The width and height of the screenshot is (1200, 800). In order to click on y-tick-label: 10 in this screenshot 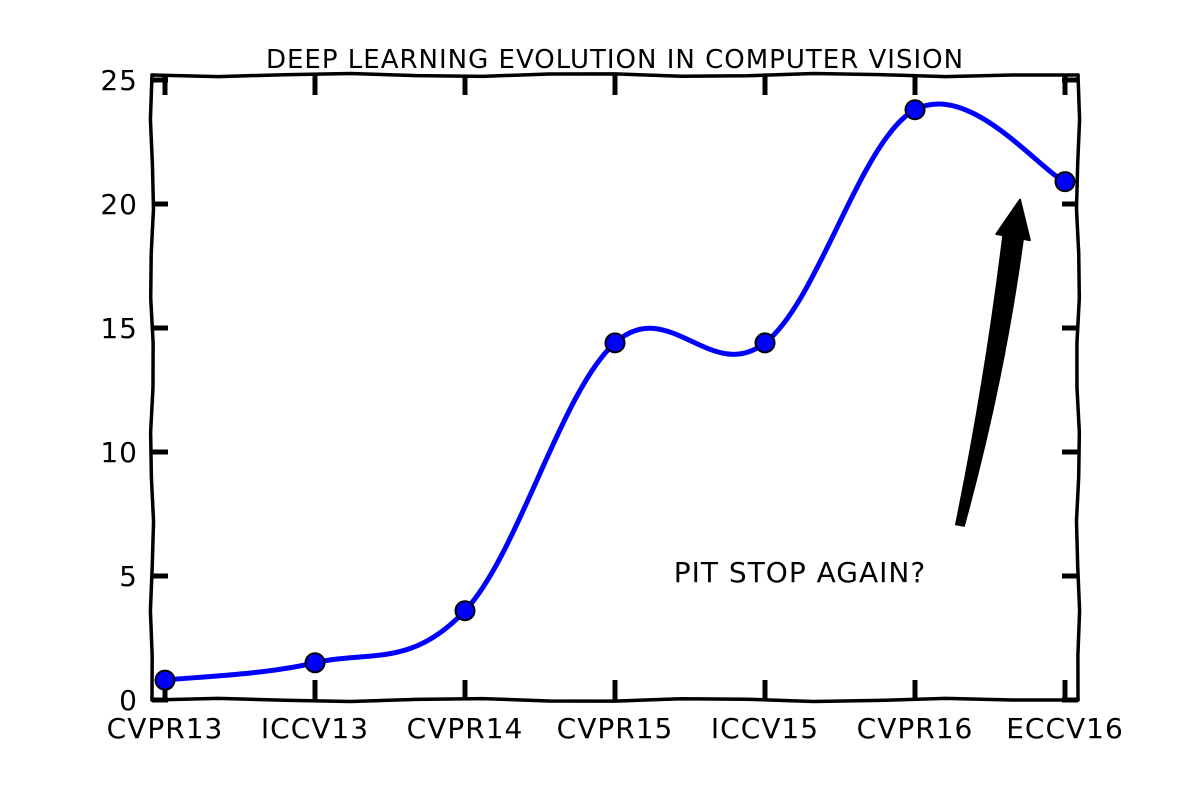, I will do `click(119, 452)`.